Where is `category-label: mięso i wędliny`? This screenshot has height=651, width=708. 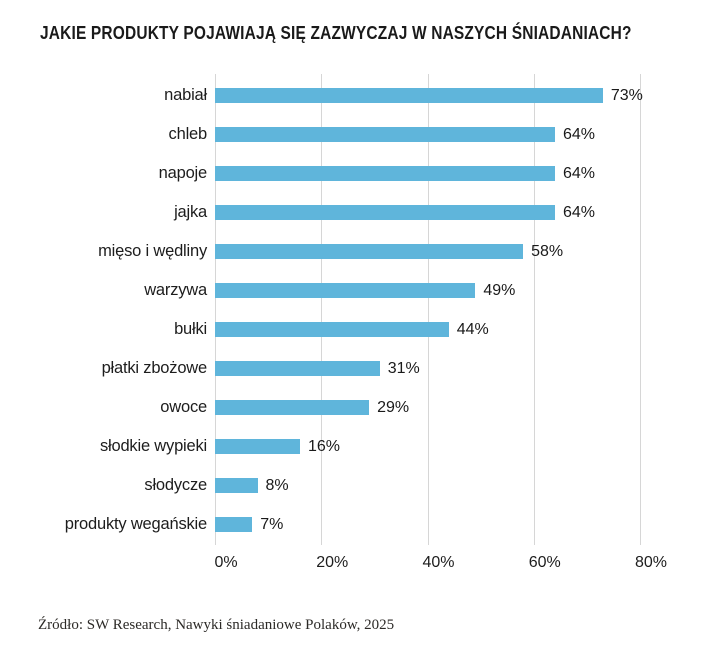 category-label: mięso i wędliny is located at coordinates (152, 251).